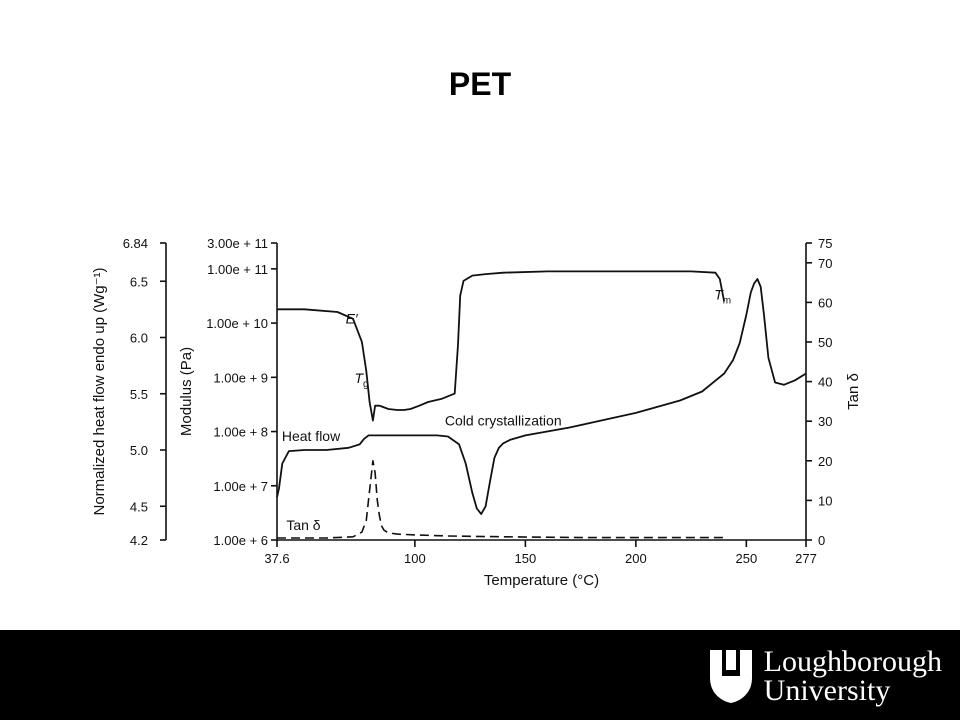  What do you see at coordinates (827, 690) in the screenshot?
I see `logo-line-2: University` at bounding box center [827, 690].